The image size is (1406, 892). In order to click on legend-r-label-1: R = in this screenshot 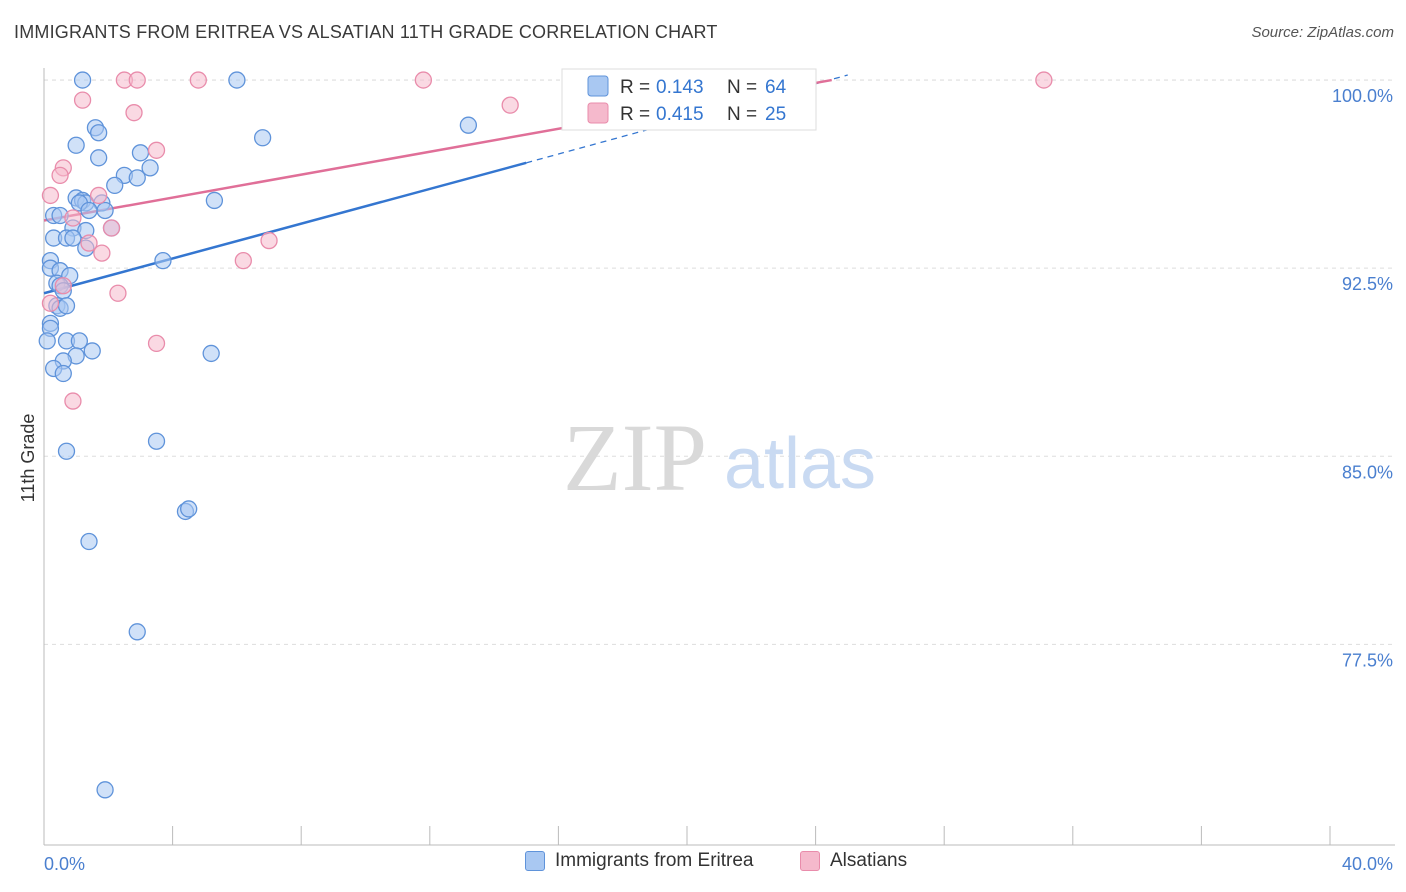, I will do `click(635, 87)`.